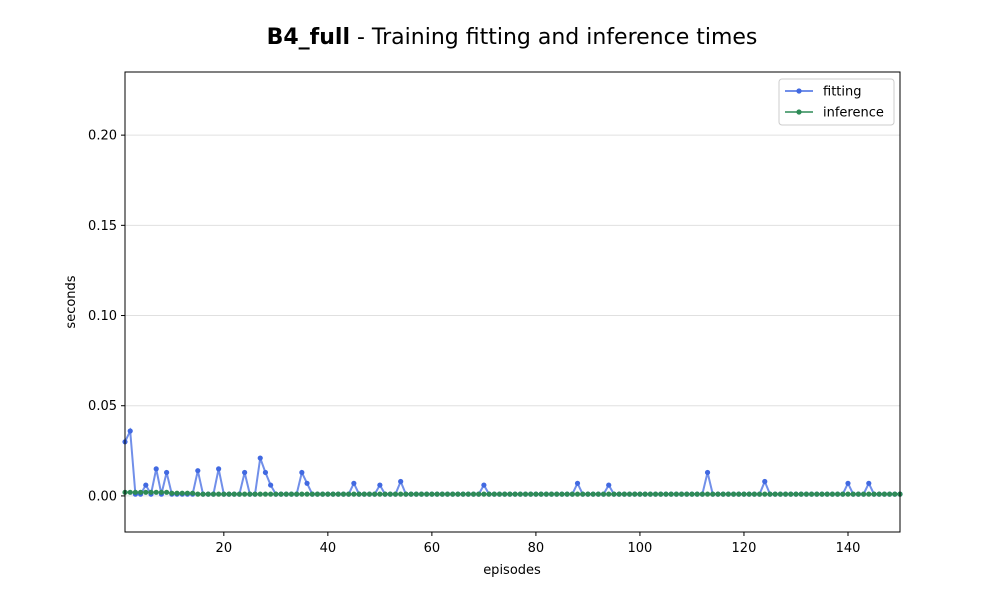 This screenshot has height=600, width=1000. I want to click on legend-label-inference: inference, so click(853, 113).